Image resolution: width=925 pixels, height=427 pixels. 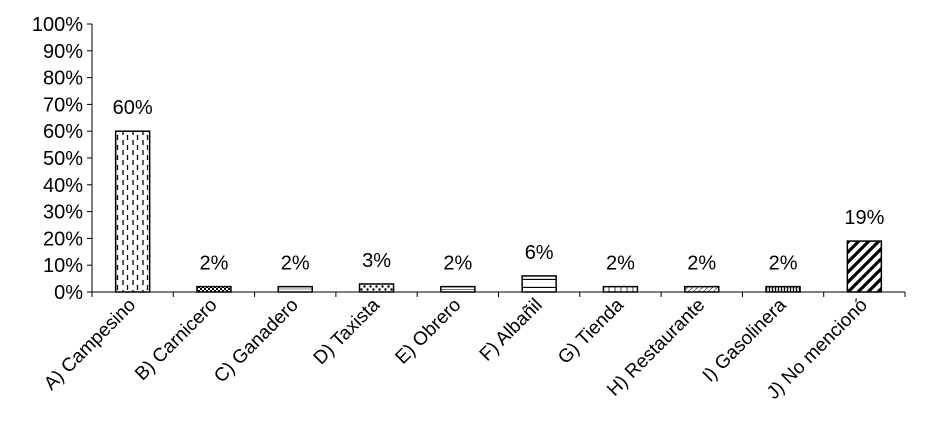 I want to click on y-tick-label: 80%, so click(x=63, y=79).